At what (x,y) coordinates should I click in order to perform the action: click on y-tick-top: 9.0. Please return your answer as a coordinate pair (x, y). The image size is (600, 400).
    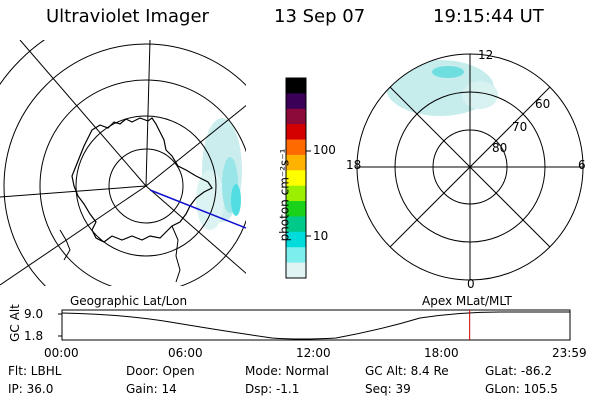
    Looking at the image, I should click on (34, 314).